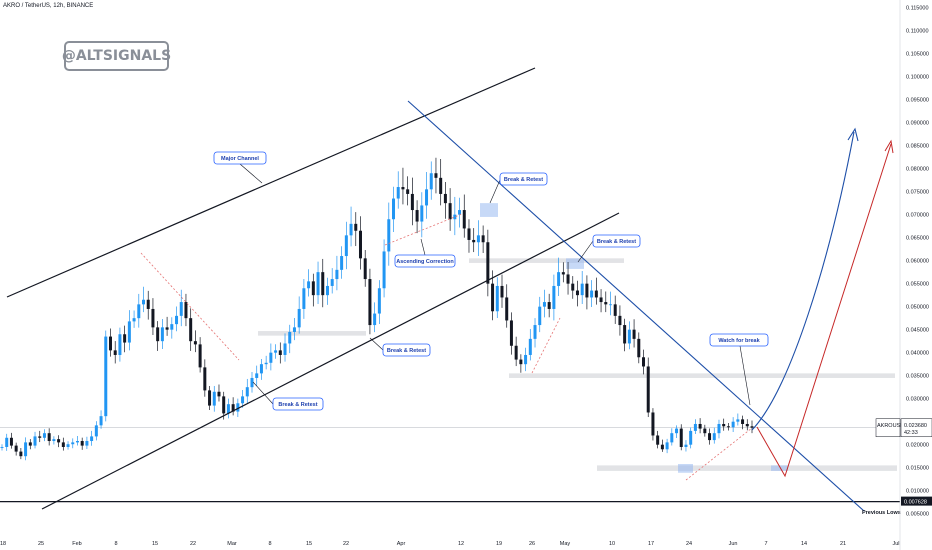  I want to click on y-tick-label: 0.075000, so click(917, 193).